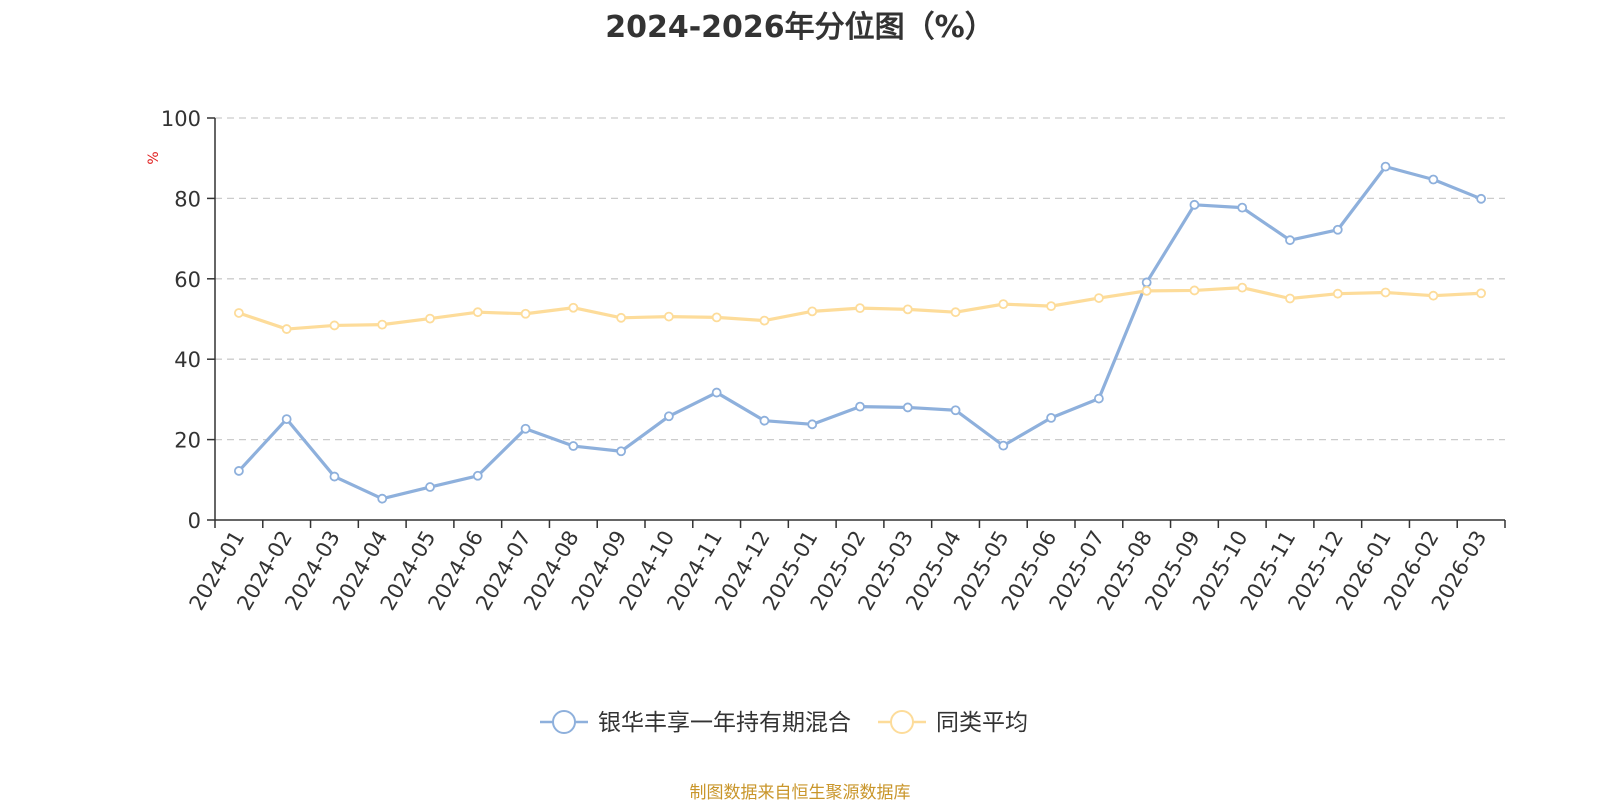  Describe the element at coordinates (154, 157) in the screenshot. I see `y-axis-unit-label: %` at that location.